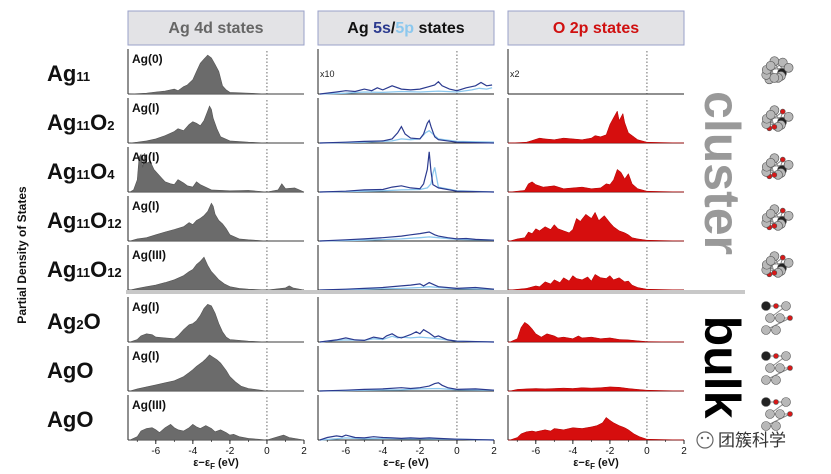 The image size is (831, 474). I want to click on cluster-label: cluster, so click(722, 173).